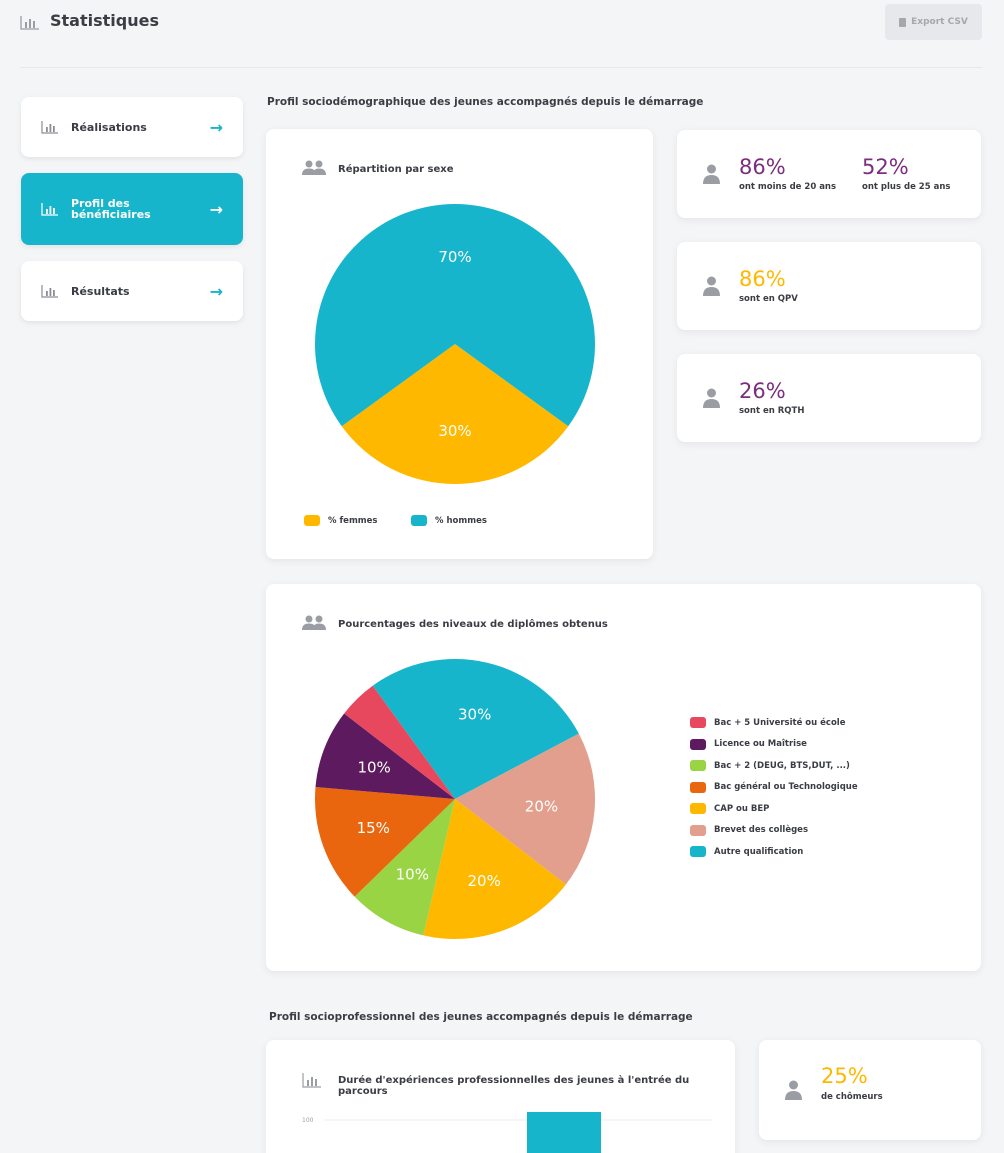 This screenshot has height=1153, width=1004. I want to click on sex-pie-chart: 30% 70%, so click(455, 344).